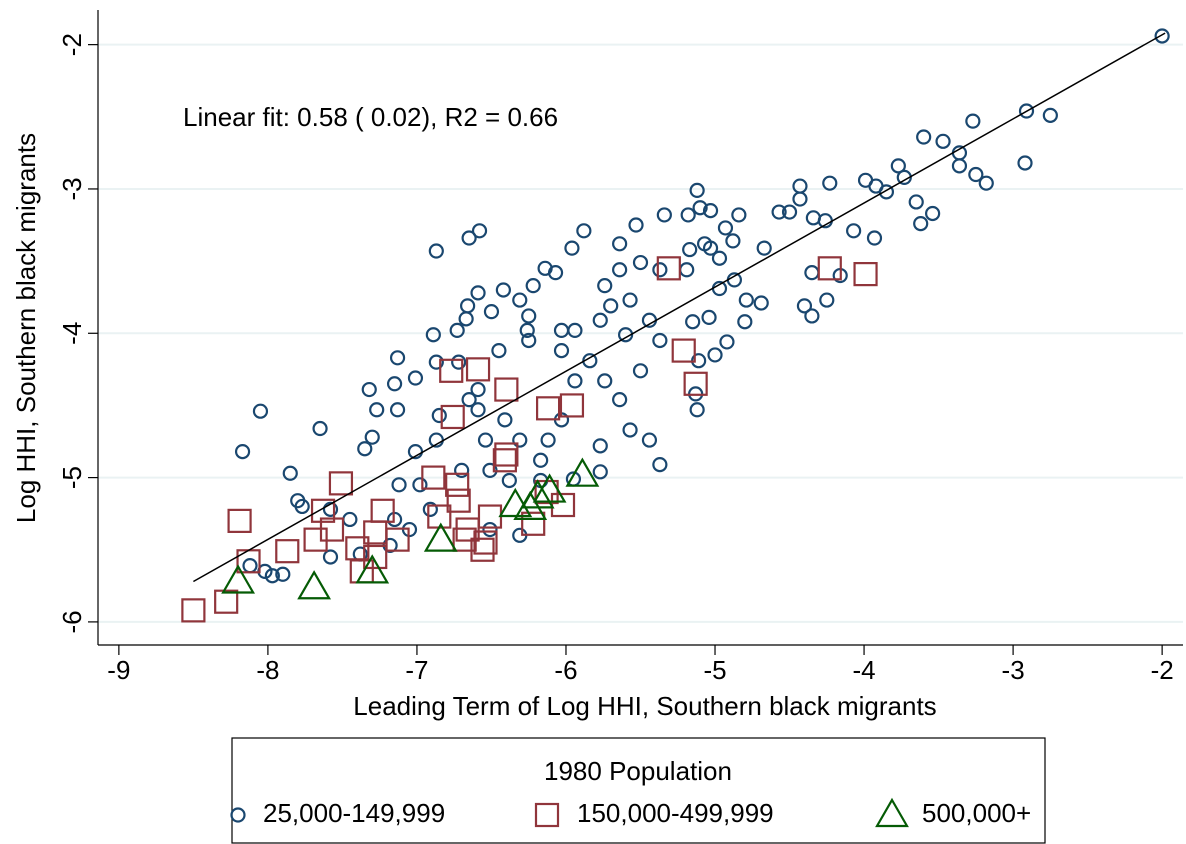  I want to click on legend-label: 150,000-499,999, so click(675, 813).